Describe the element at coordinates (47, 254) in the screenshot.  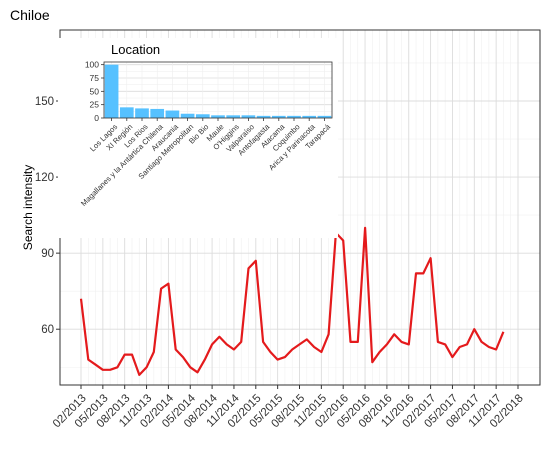
I see `y-tick-label: 90` at that location.